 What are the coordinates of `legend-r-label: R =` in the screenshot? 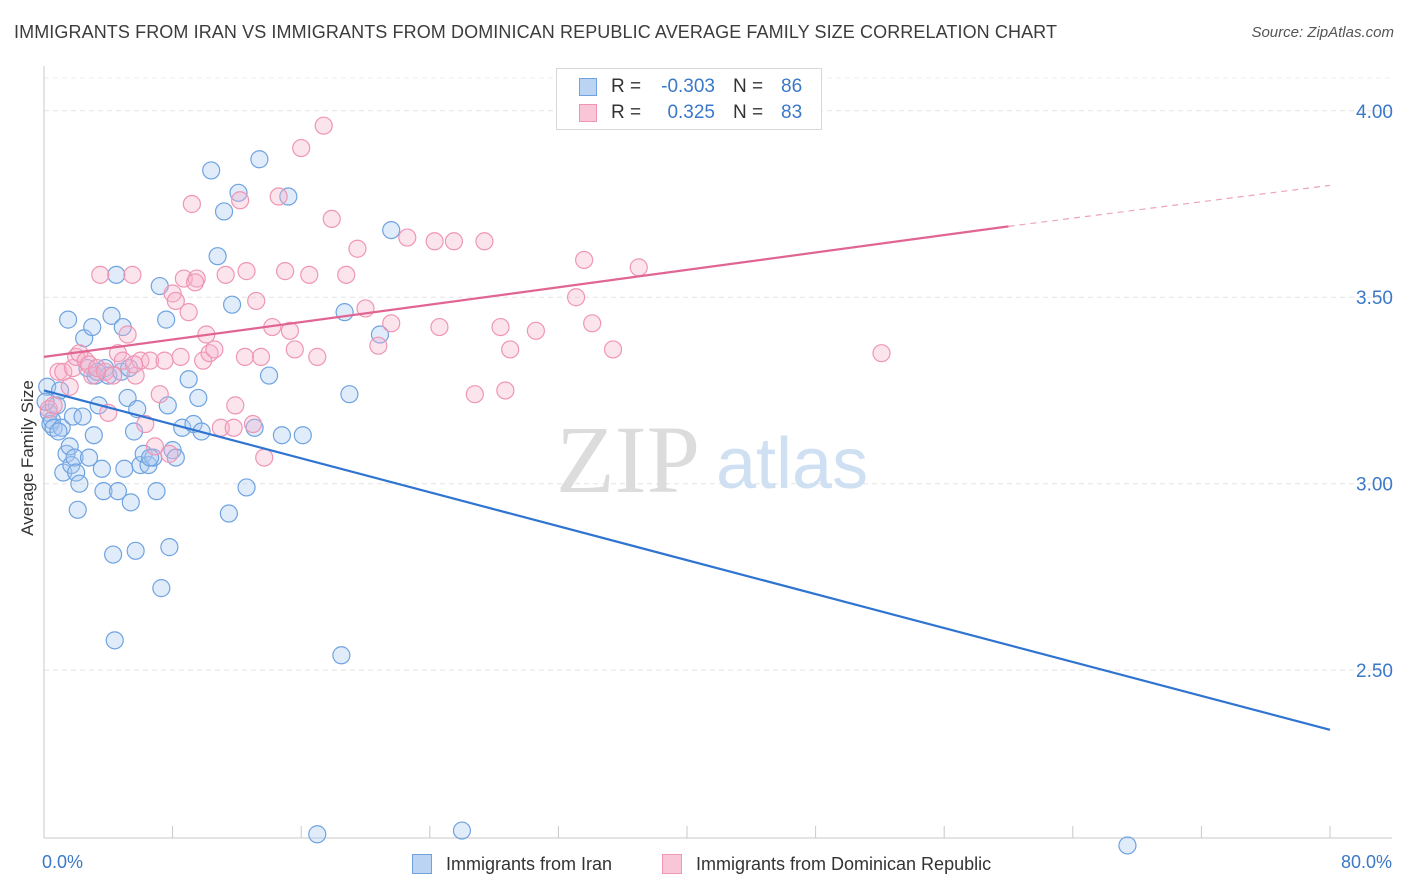 It's located at (626, 112).